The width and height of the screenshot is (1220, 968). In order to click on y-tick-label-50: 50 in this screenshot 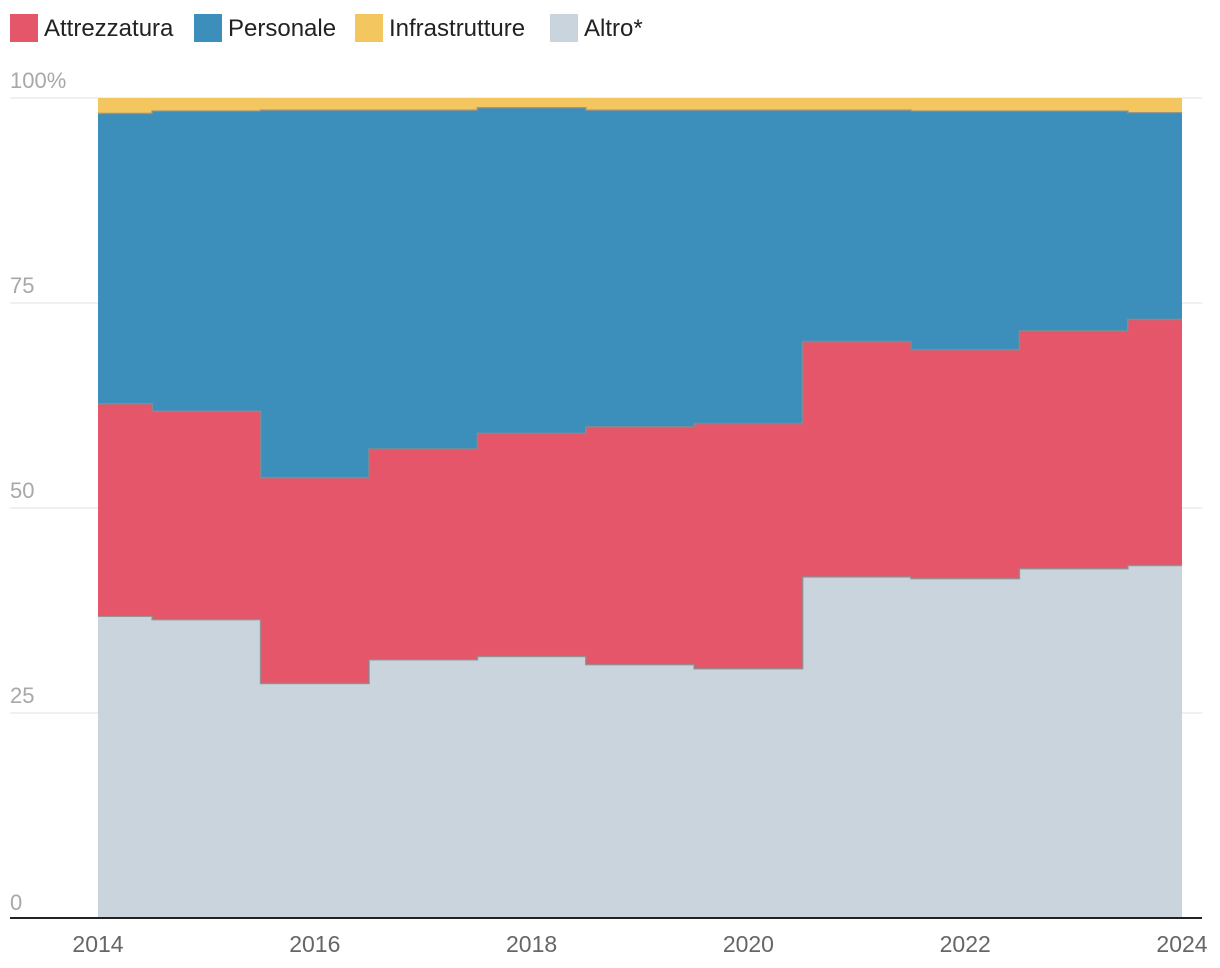, I will do `click(22, 490)`.